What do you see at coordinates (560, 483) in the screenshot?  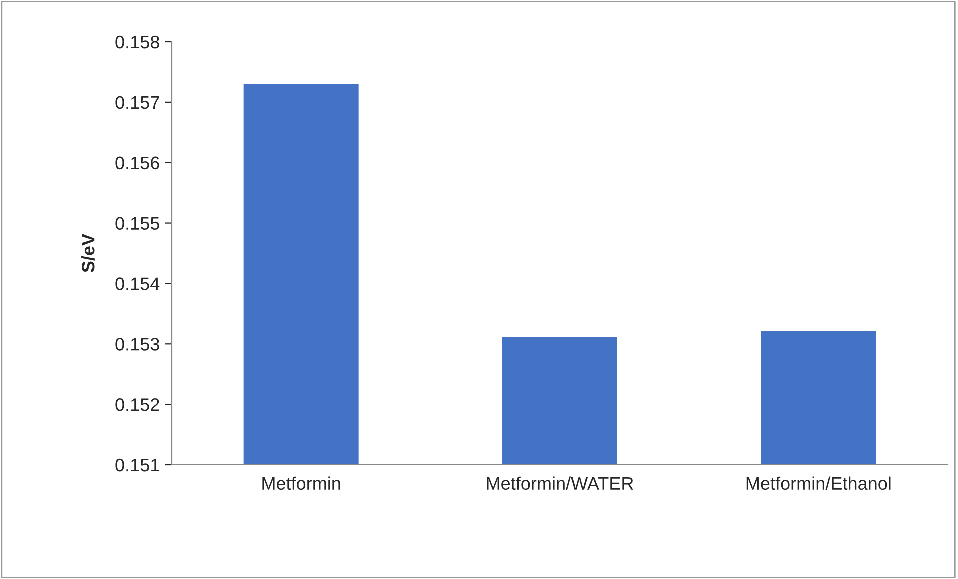 I see `x-tick-label: Metformin/WATER` at bounding box center [560, 483].